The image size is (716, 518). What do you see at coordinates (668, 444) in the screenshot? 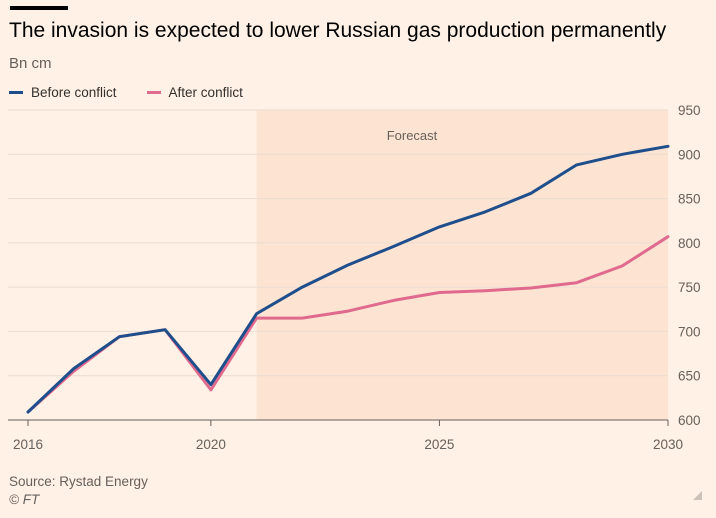
I see `x-tick-label-2030: 2030` at bounding box center [668, 444].